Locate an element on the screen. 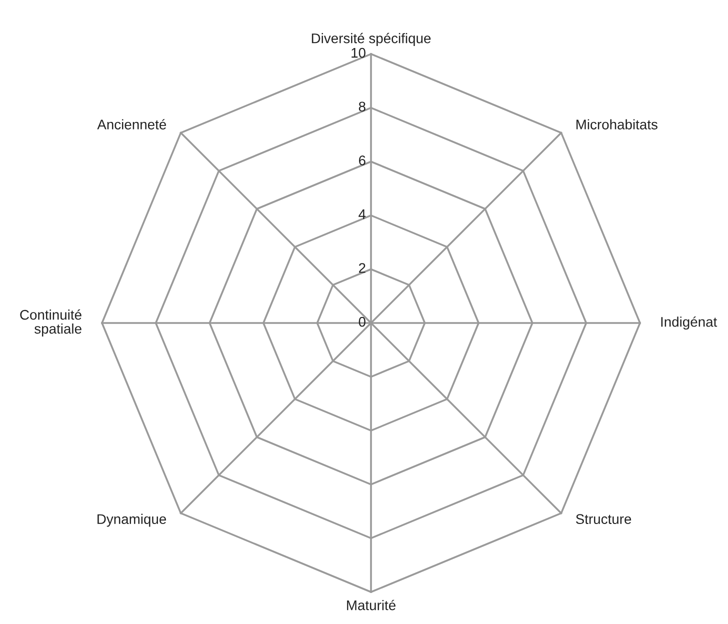 The width and height of the screenshot is (728, 624). spoke-label: Maturité is located at coordinates (371, 605).